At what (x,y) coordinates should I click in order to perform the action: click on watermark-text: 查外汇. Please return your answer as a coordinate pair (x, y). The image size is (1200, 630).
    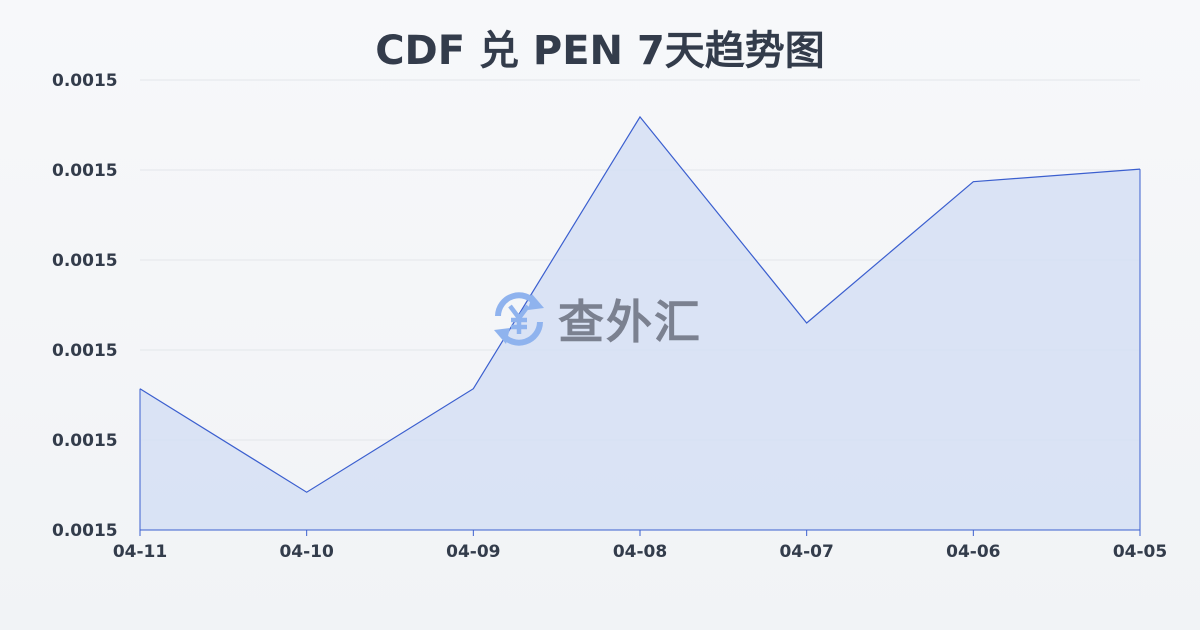
    Looking at the image, I should click on (630, 322).